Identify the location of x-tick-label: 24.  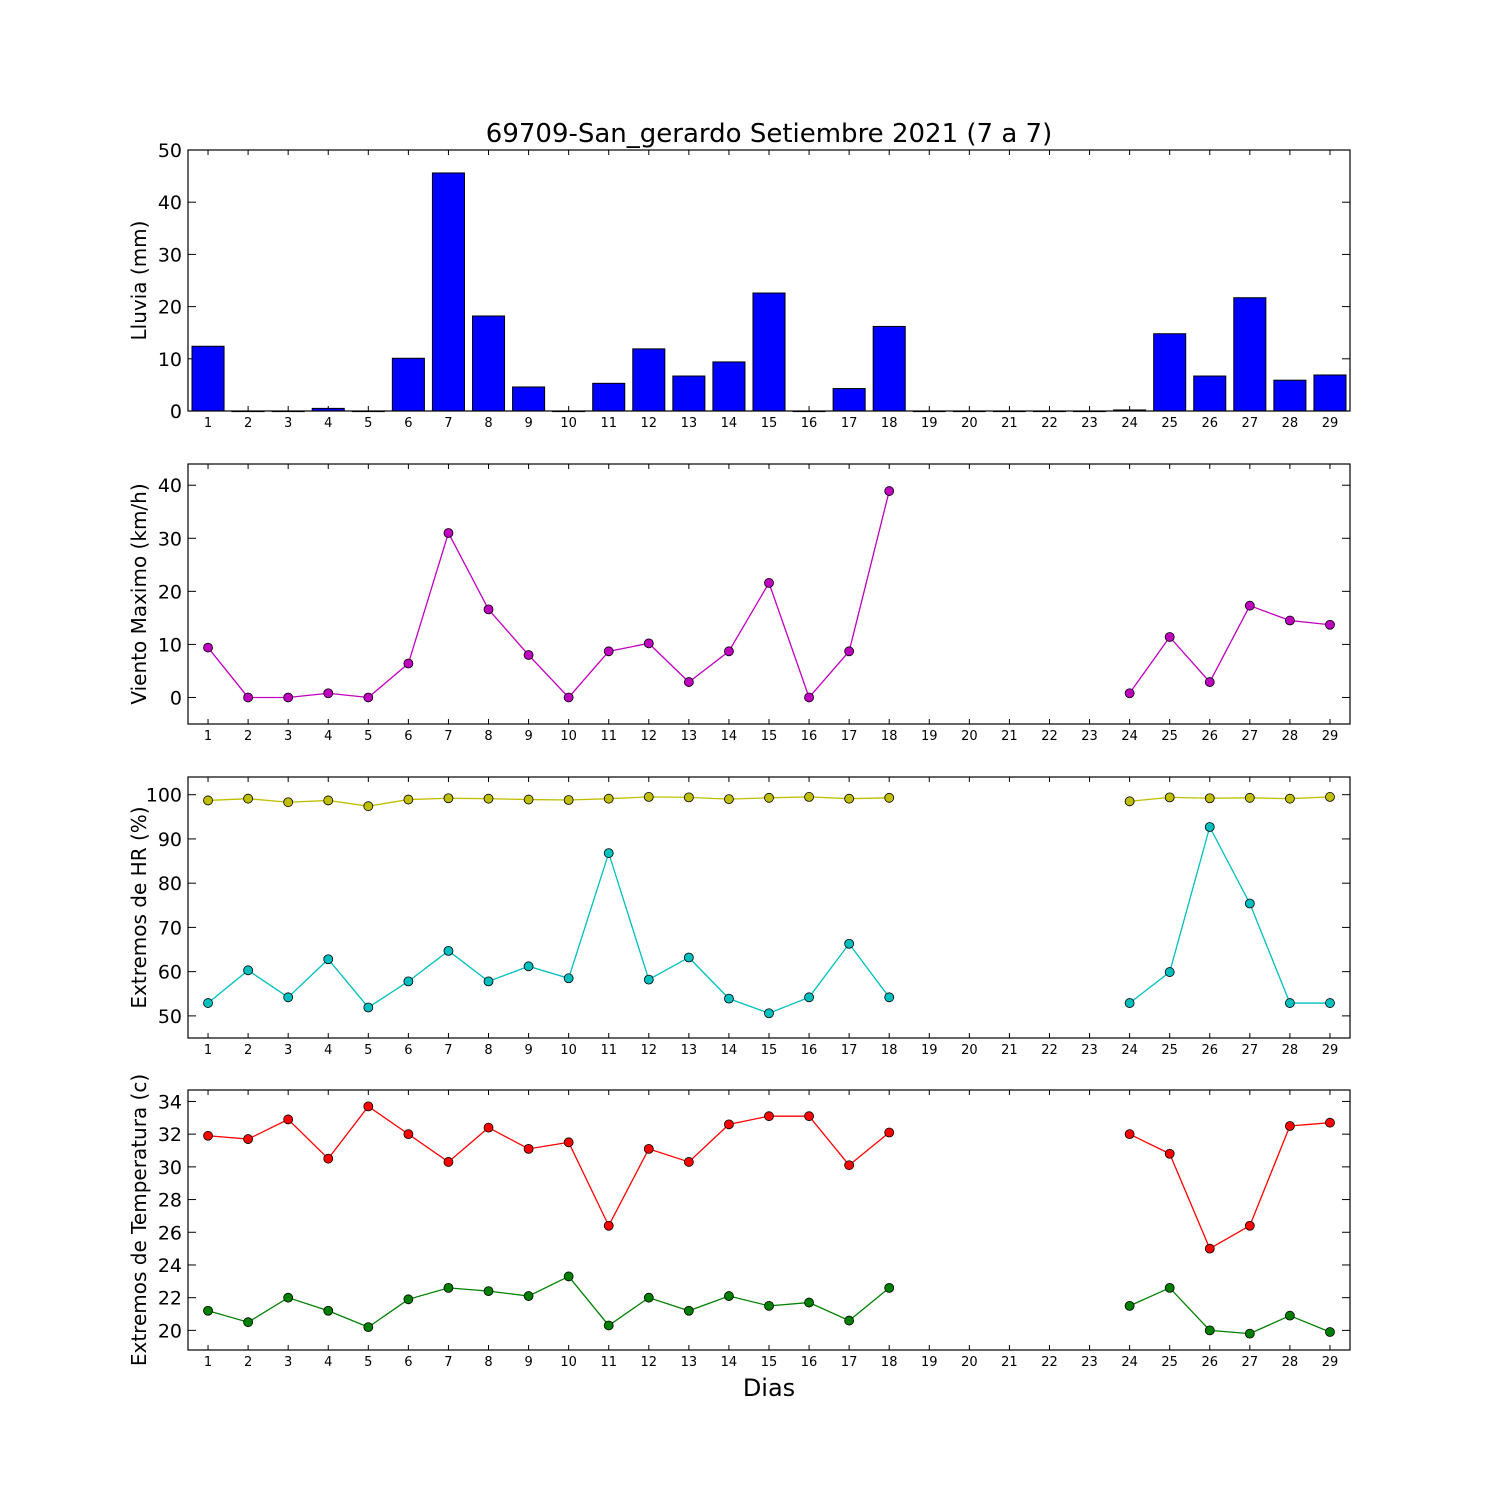
(1129, 1050).